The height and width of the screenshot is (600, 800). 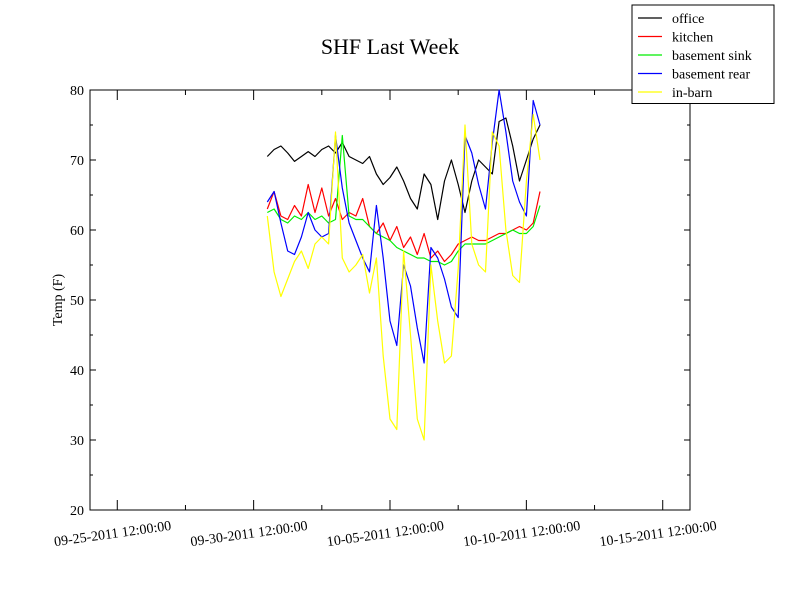 I want to click on y-tick-label: 80, so click(x=77, y=91).